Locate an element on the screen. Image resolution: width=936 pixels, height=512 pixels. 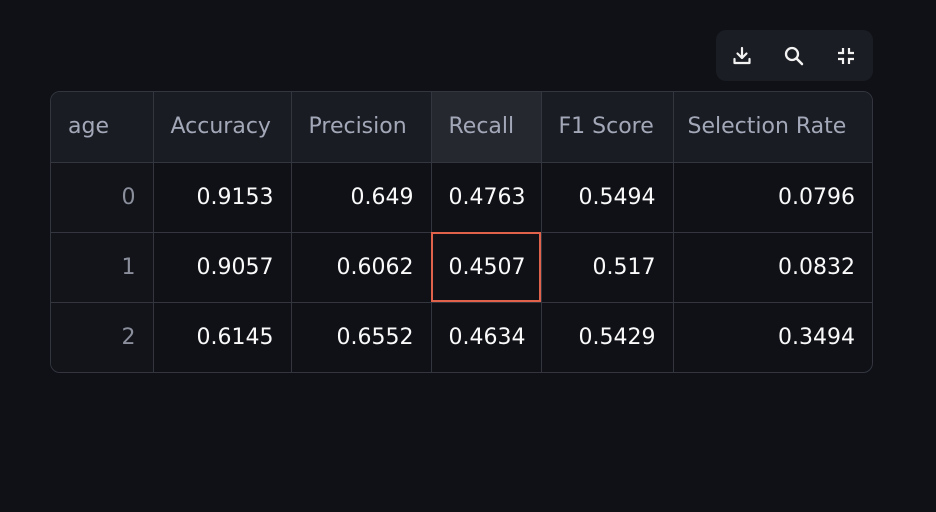
f1-score-cell: 0.5429 is located at coordinates (607, 337).